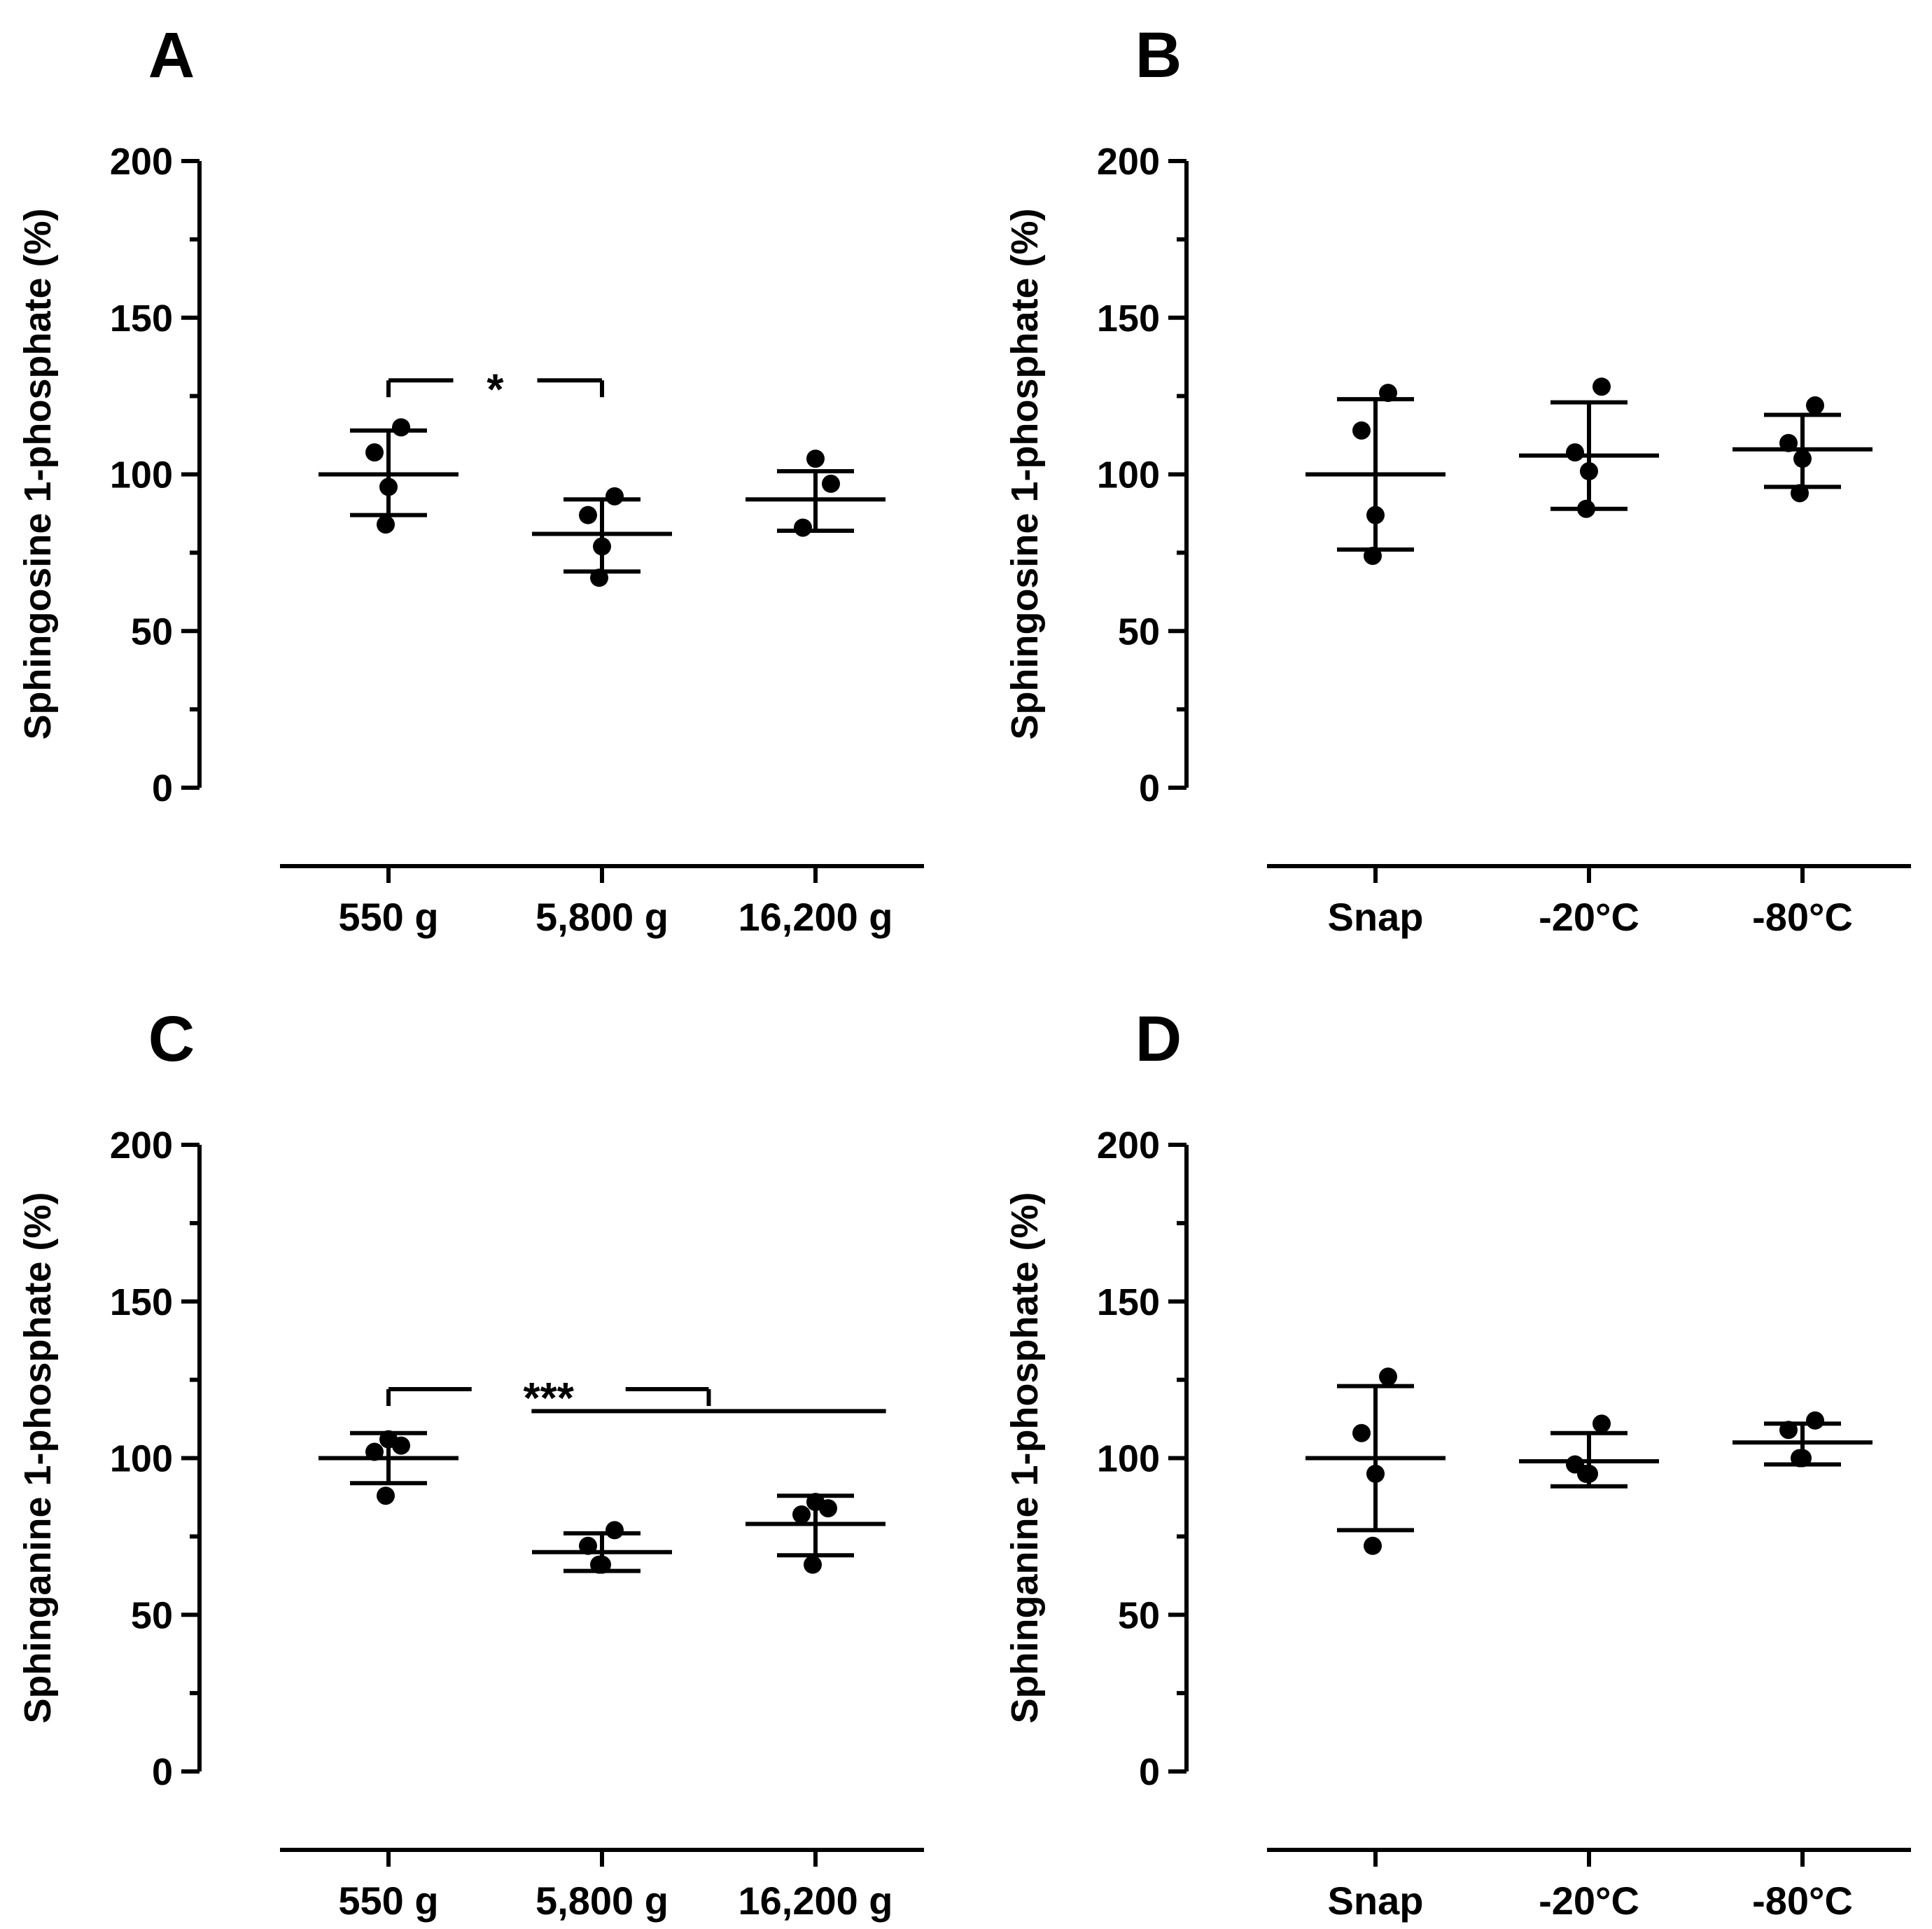  I want to click on panel-letter: A, so click(171, 55).